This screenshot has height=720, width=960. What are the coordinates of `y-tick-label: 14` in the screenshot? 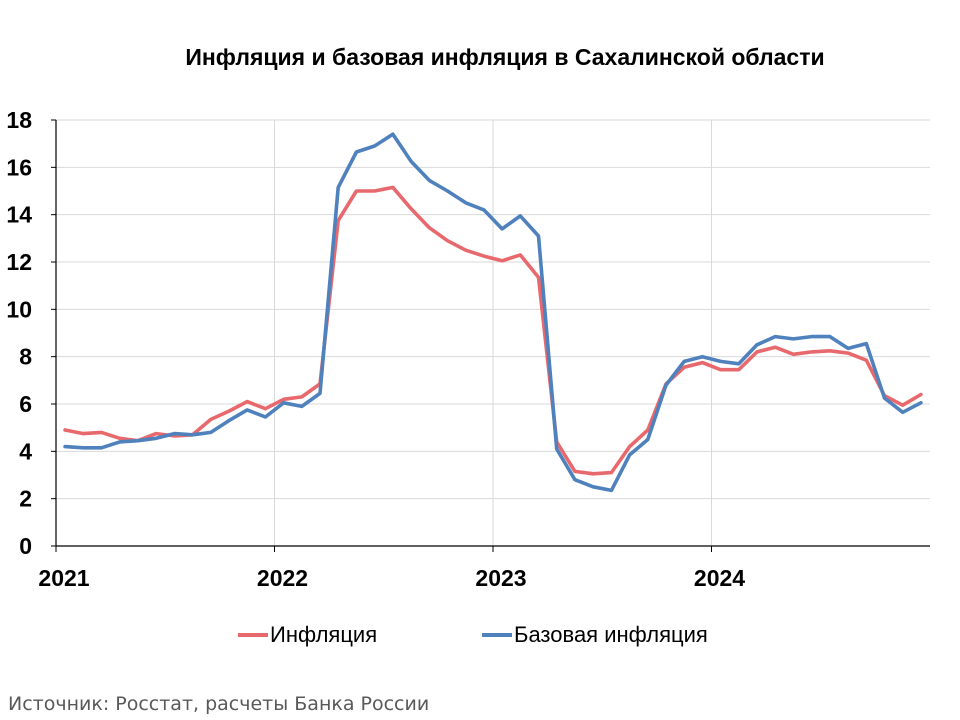 It's located at (19, 215).